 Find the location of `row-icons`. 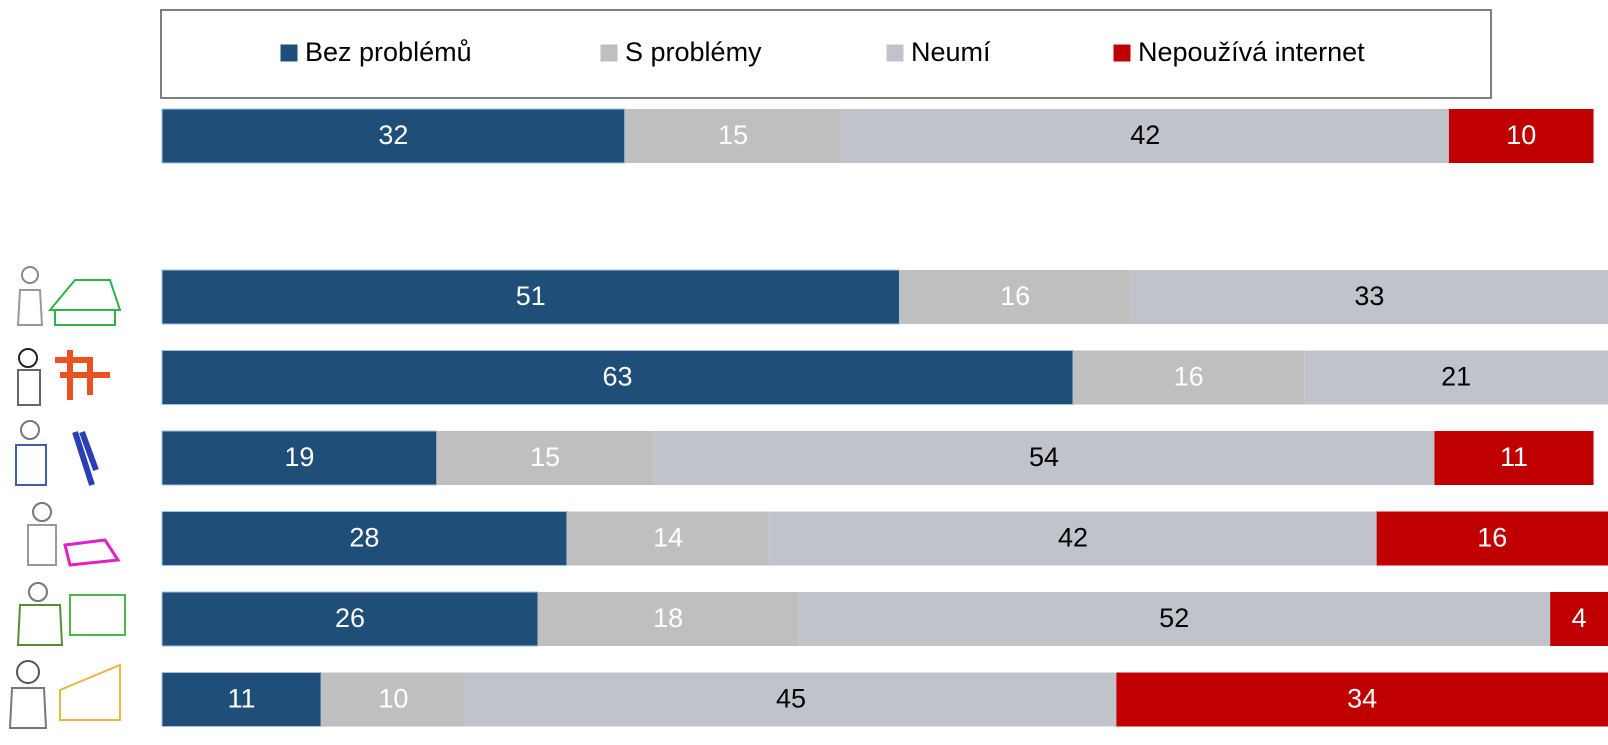

row-icons is located at coordinates (67, 497).